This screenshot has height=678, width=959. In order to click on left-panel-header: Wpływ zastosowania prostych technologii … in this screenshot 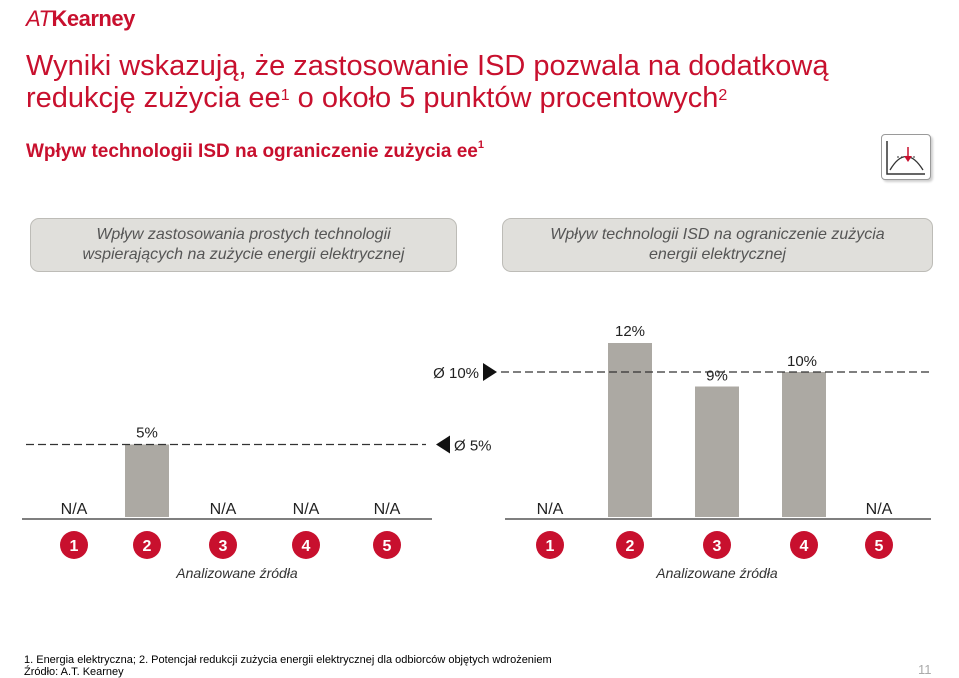, I will do `click(243, 245)`.